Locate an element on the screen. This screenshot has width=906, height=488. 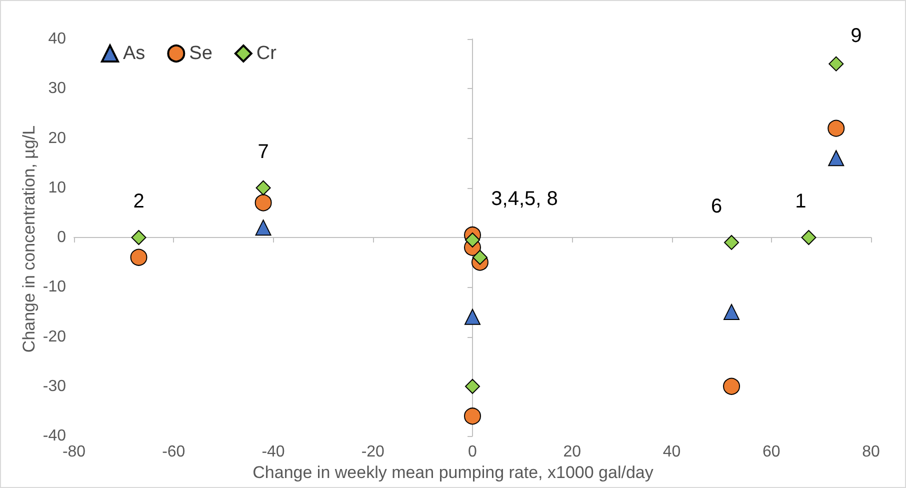
y-tick-label: 0 is located at coordinates (61, 237).